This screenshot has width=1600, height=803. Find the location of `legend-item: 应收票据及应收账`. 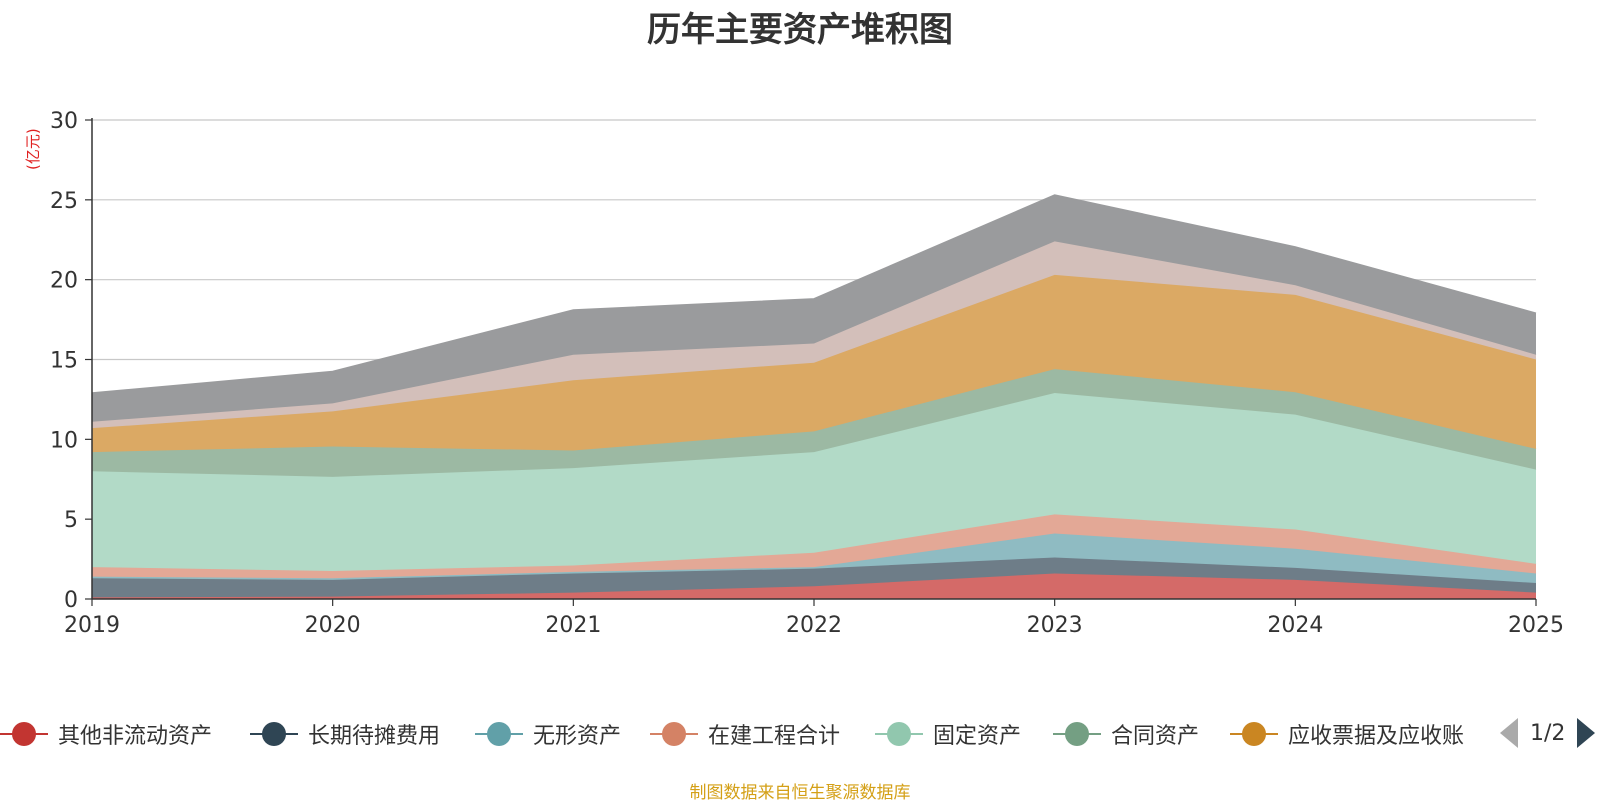

legend-item: 应收票据及应收账 is located at coordinates (1347, 734).